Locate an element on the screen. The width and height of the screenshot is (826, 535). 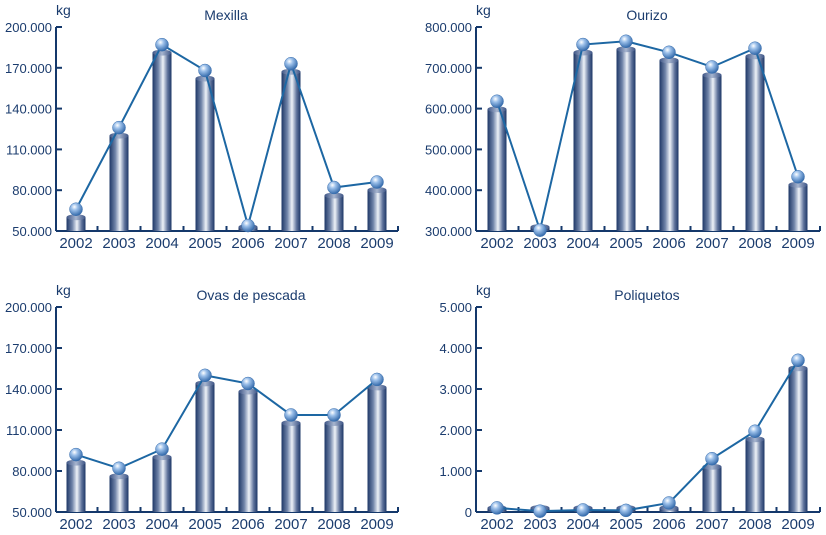
chart-title: Ovas de pescada is located at coordinates (251, 295).